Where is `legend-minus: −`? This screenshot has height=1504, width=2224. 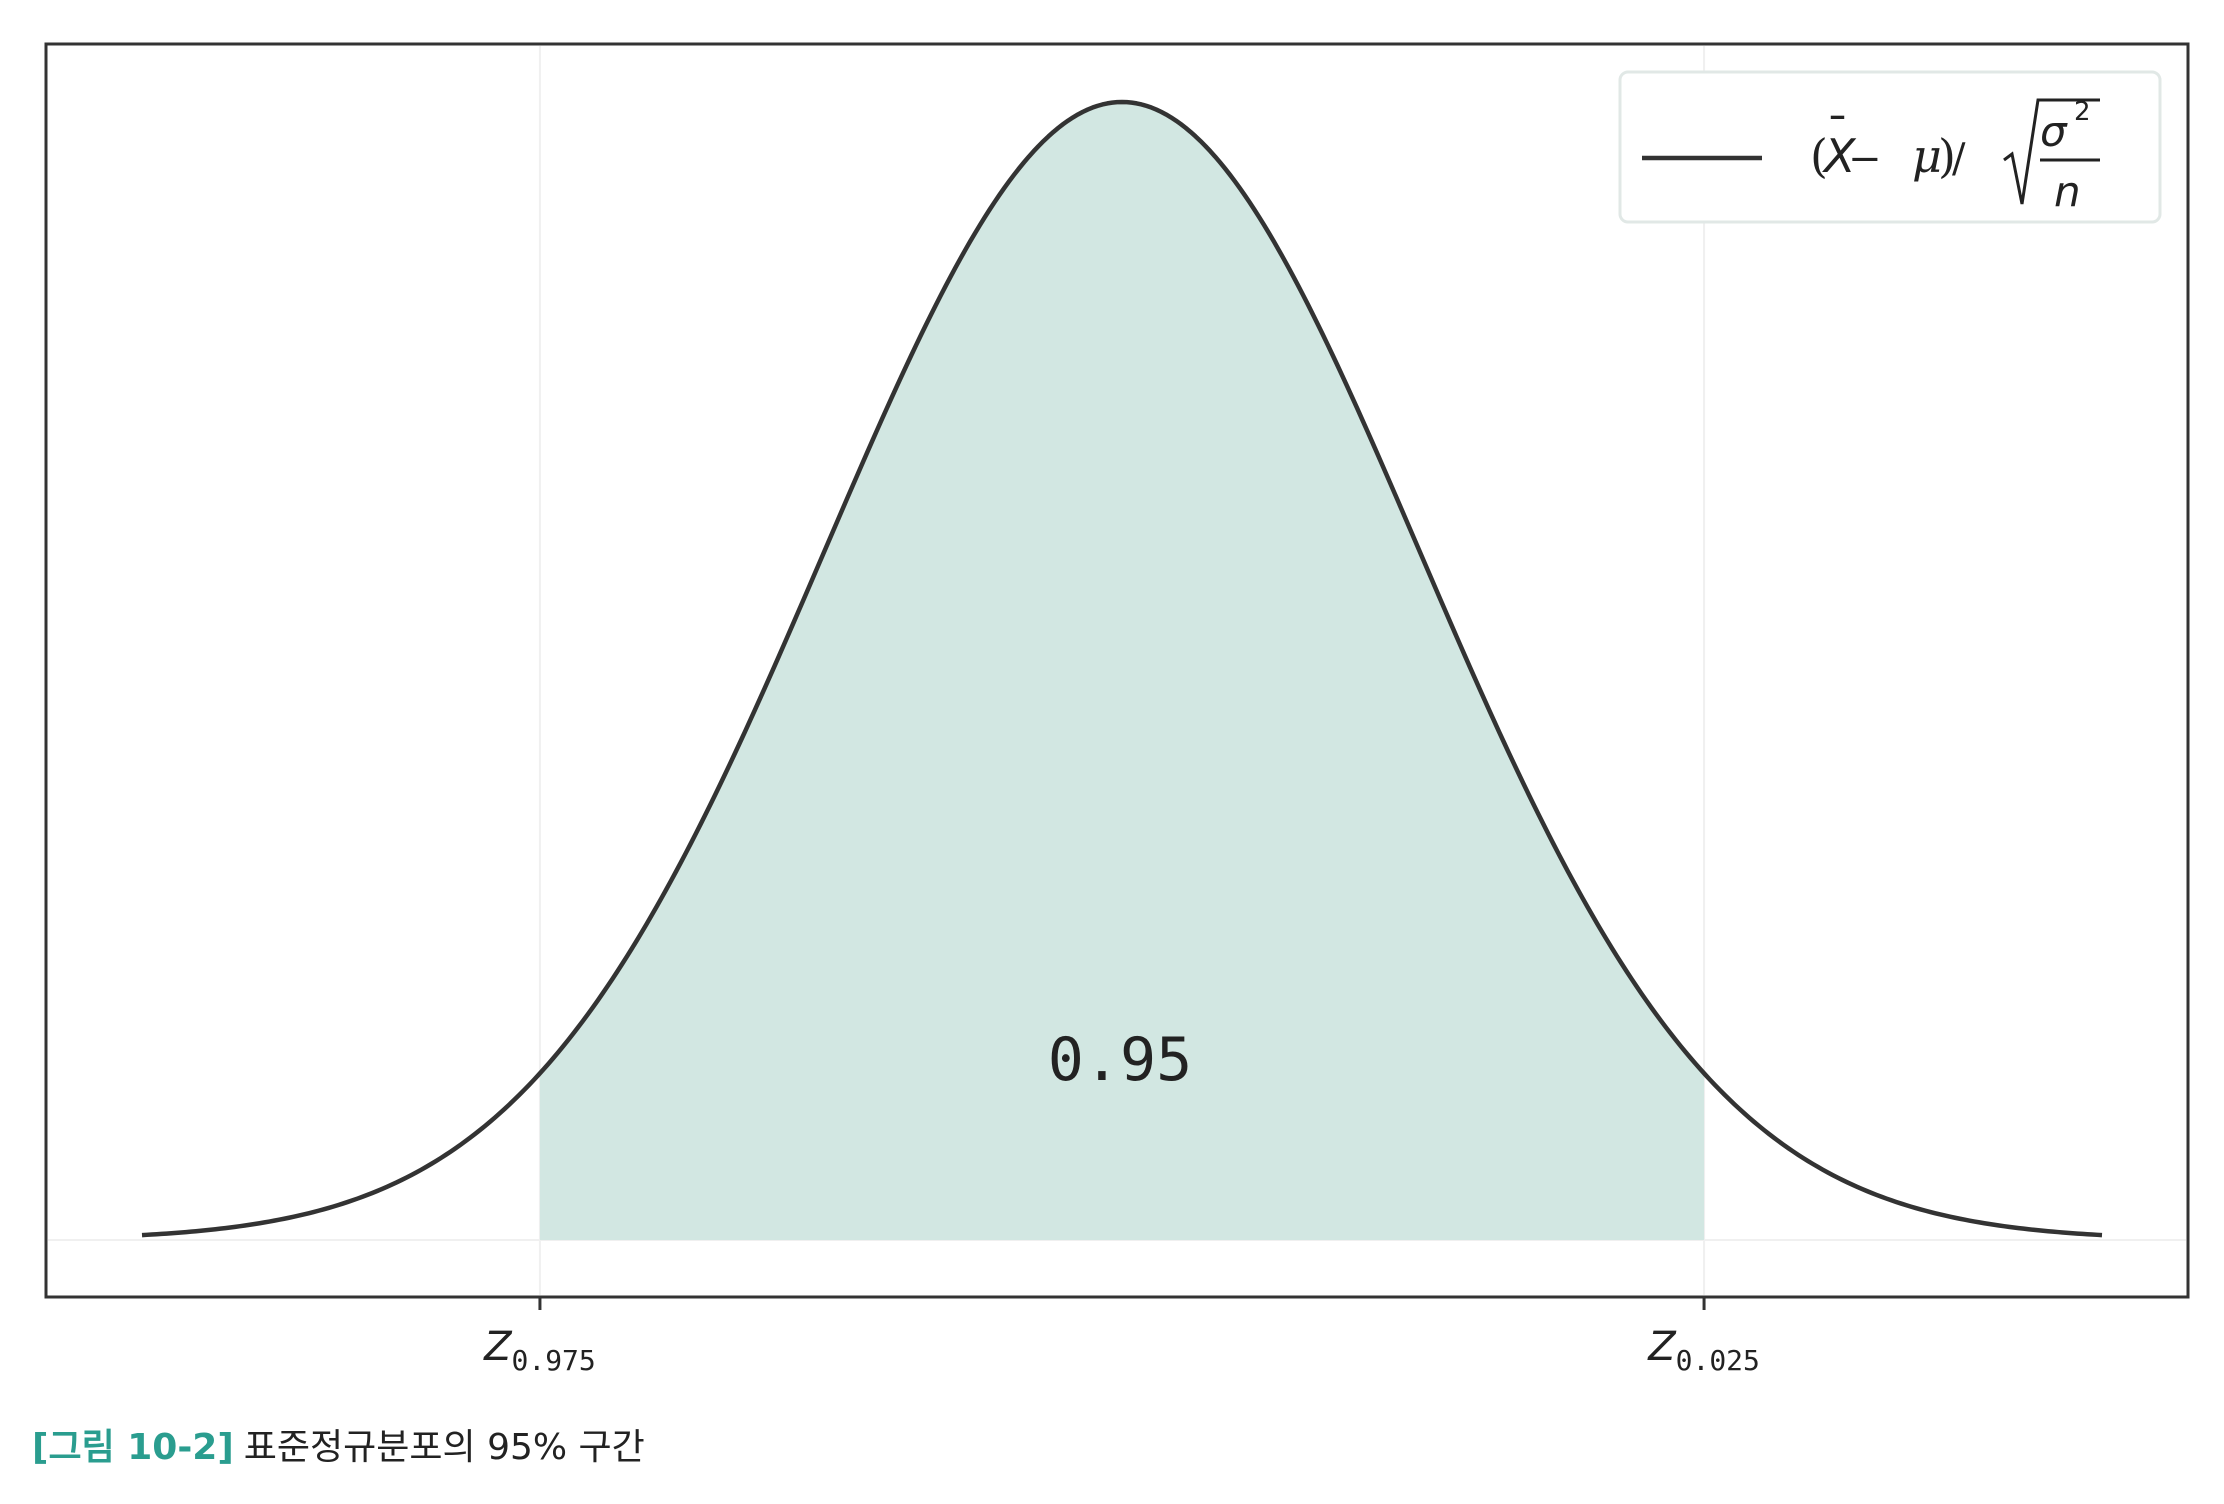
legend-minus: − is located at coordinates (1865, 159).